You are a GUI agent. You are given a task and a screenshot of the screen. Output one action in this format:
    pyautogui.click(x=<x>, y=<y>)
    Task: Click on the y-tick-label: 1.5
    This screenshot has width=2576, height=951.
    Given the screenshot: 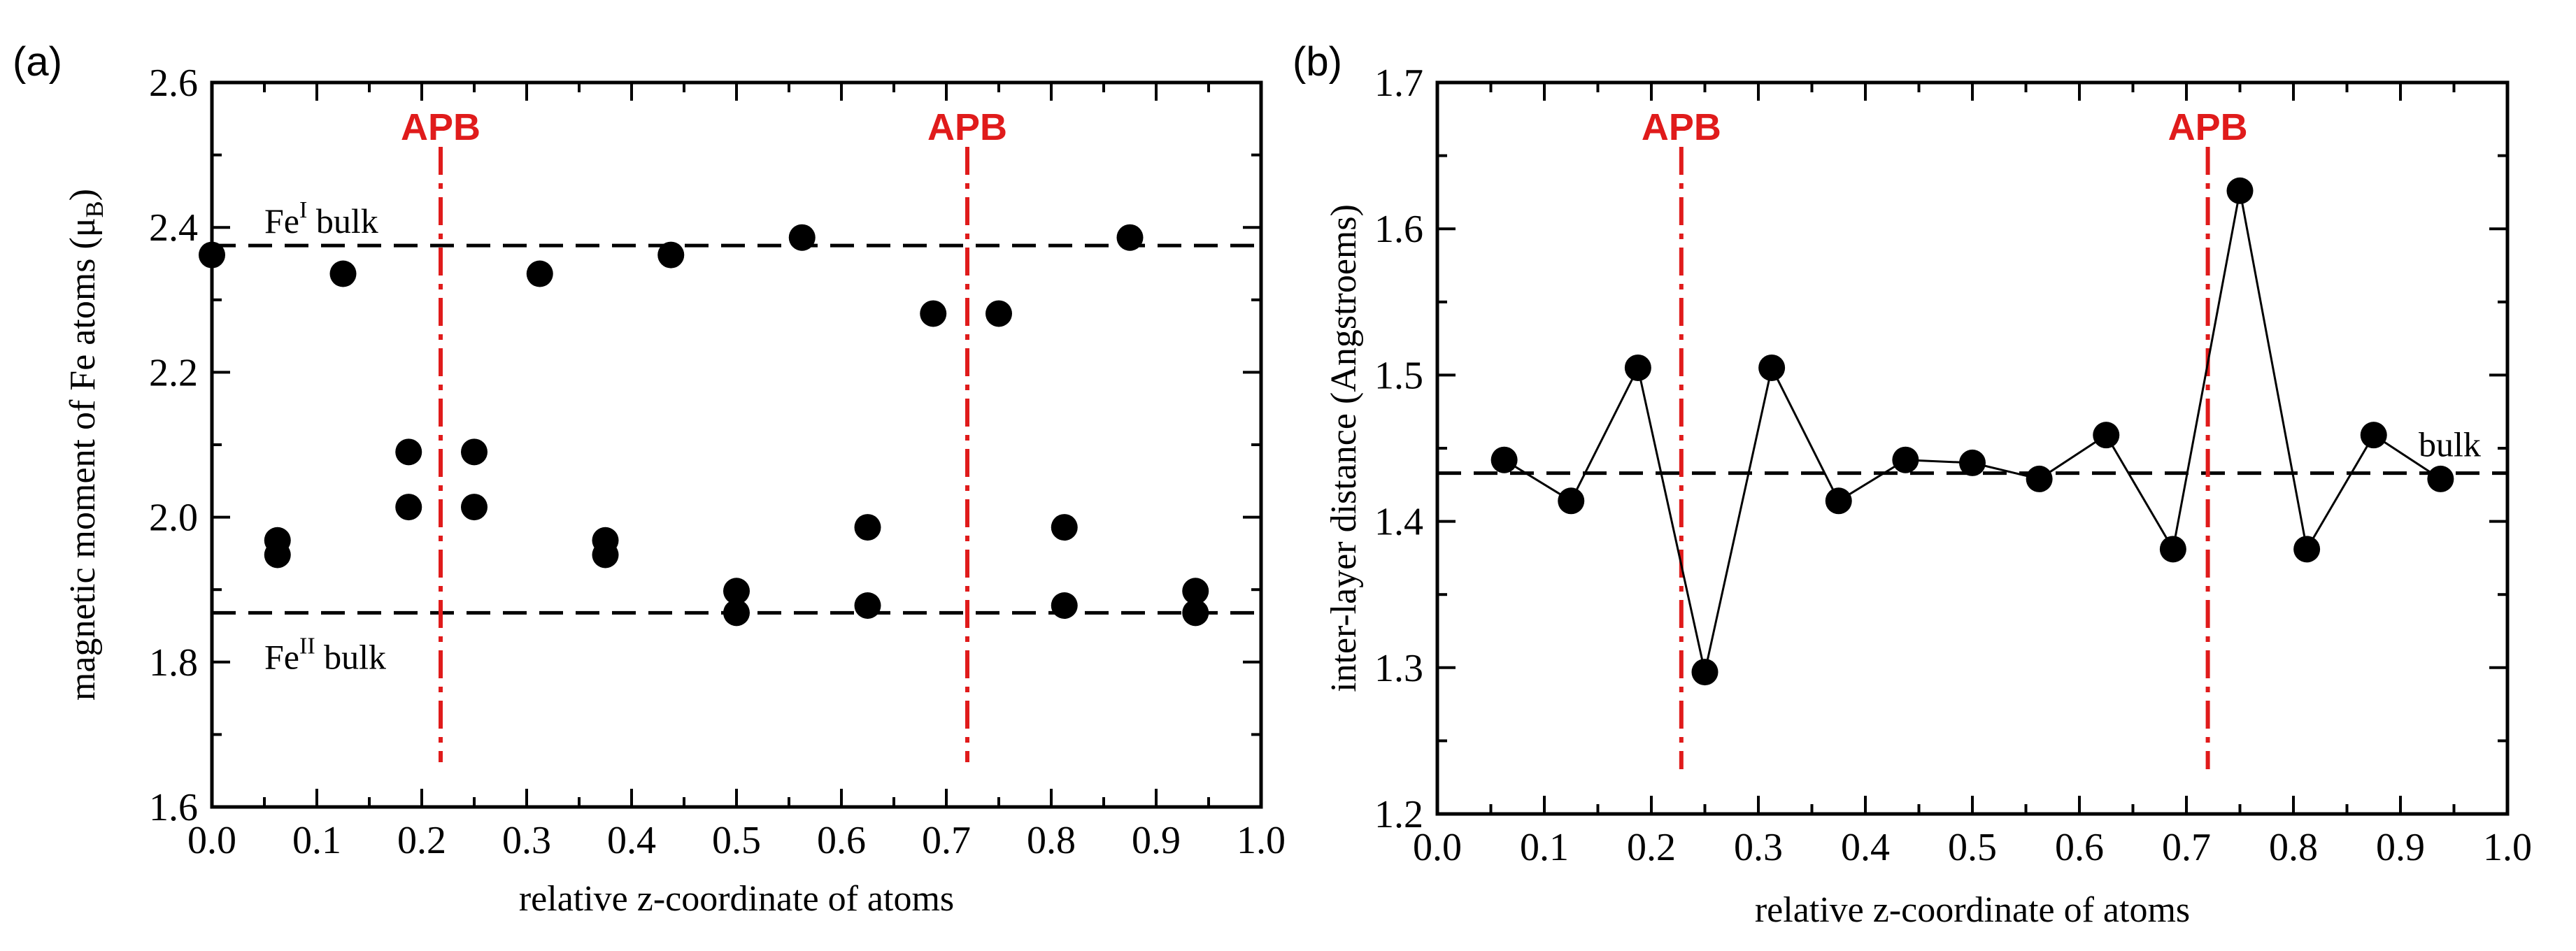 What is the action you would take?
    pyautogui.click(x=1398, y=375)
    